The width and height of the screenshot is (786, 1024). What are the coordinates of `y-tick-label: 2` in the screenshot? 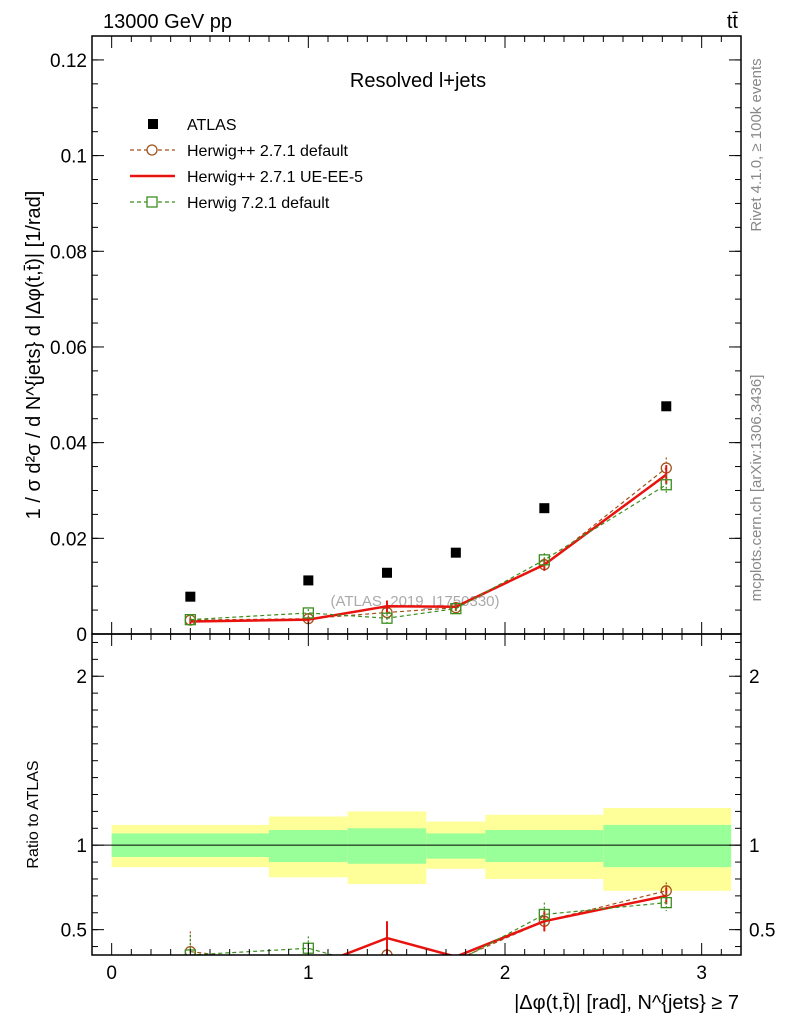 It's located at (81, 677).